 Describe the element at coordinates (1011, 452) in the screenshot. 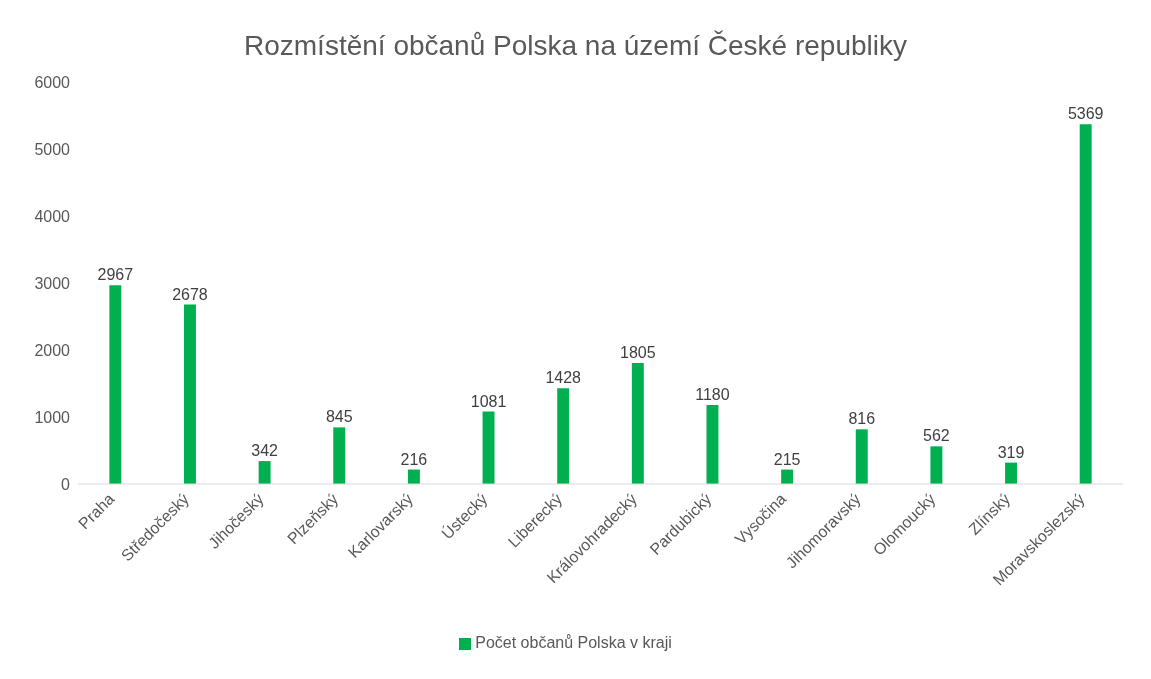

I see `data-label: 319` at that location.